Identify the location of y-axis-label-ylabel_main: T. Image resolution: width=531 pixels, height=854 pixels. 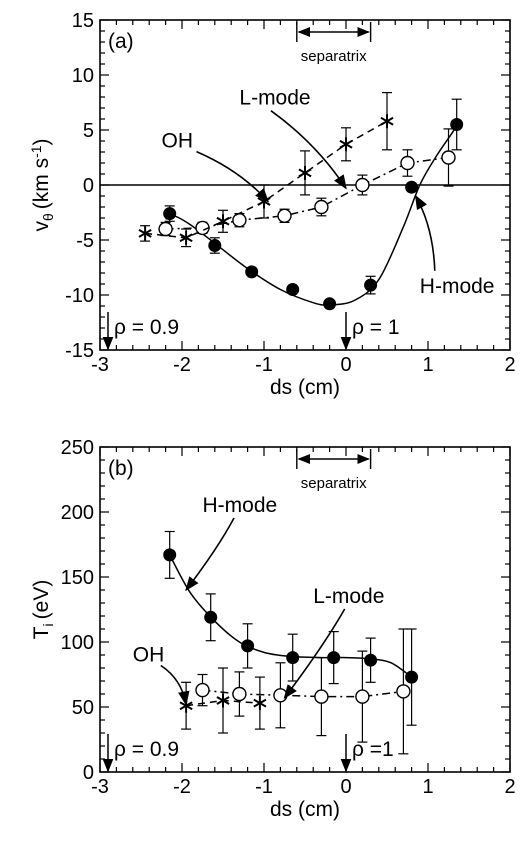
(41, 632).